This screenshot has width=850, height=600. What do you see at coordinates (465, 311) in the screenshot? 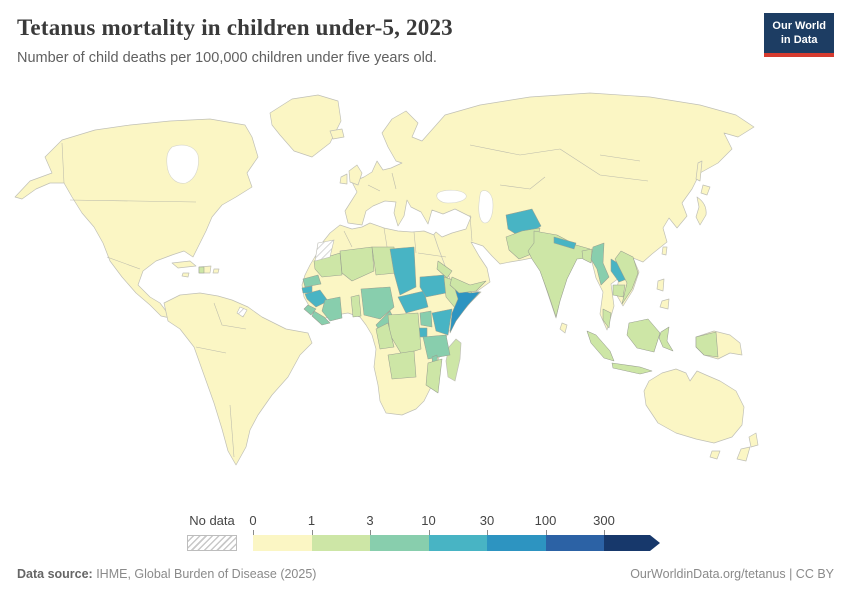
I see `region-somalia` at bounding box center [465, 311].